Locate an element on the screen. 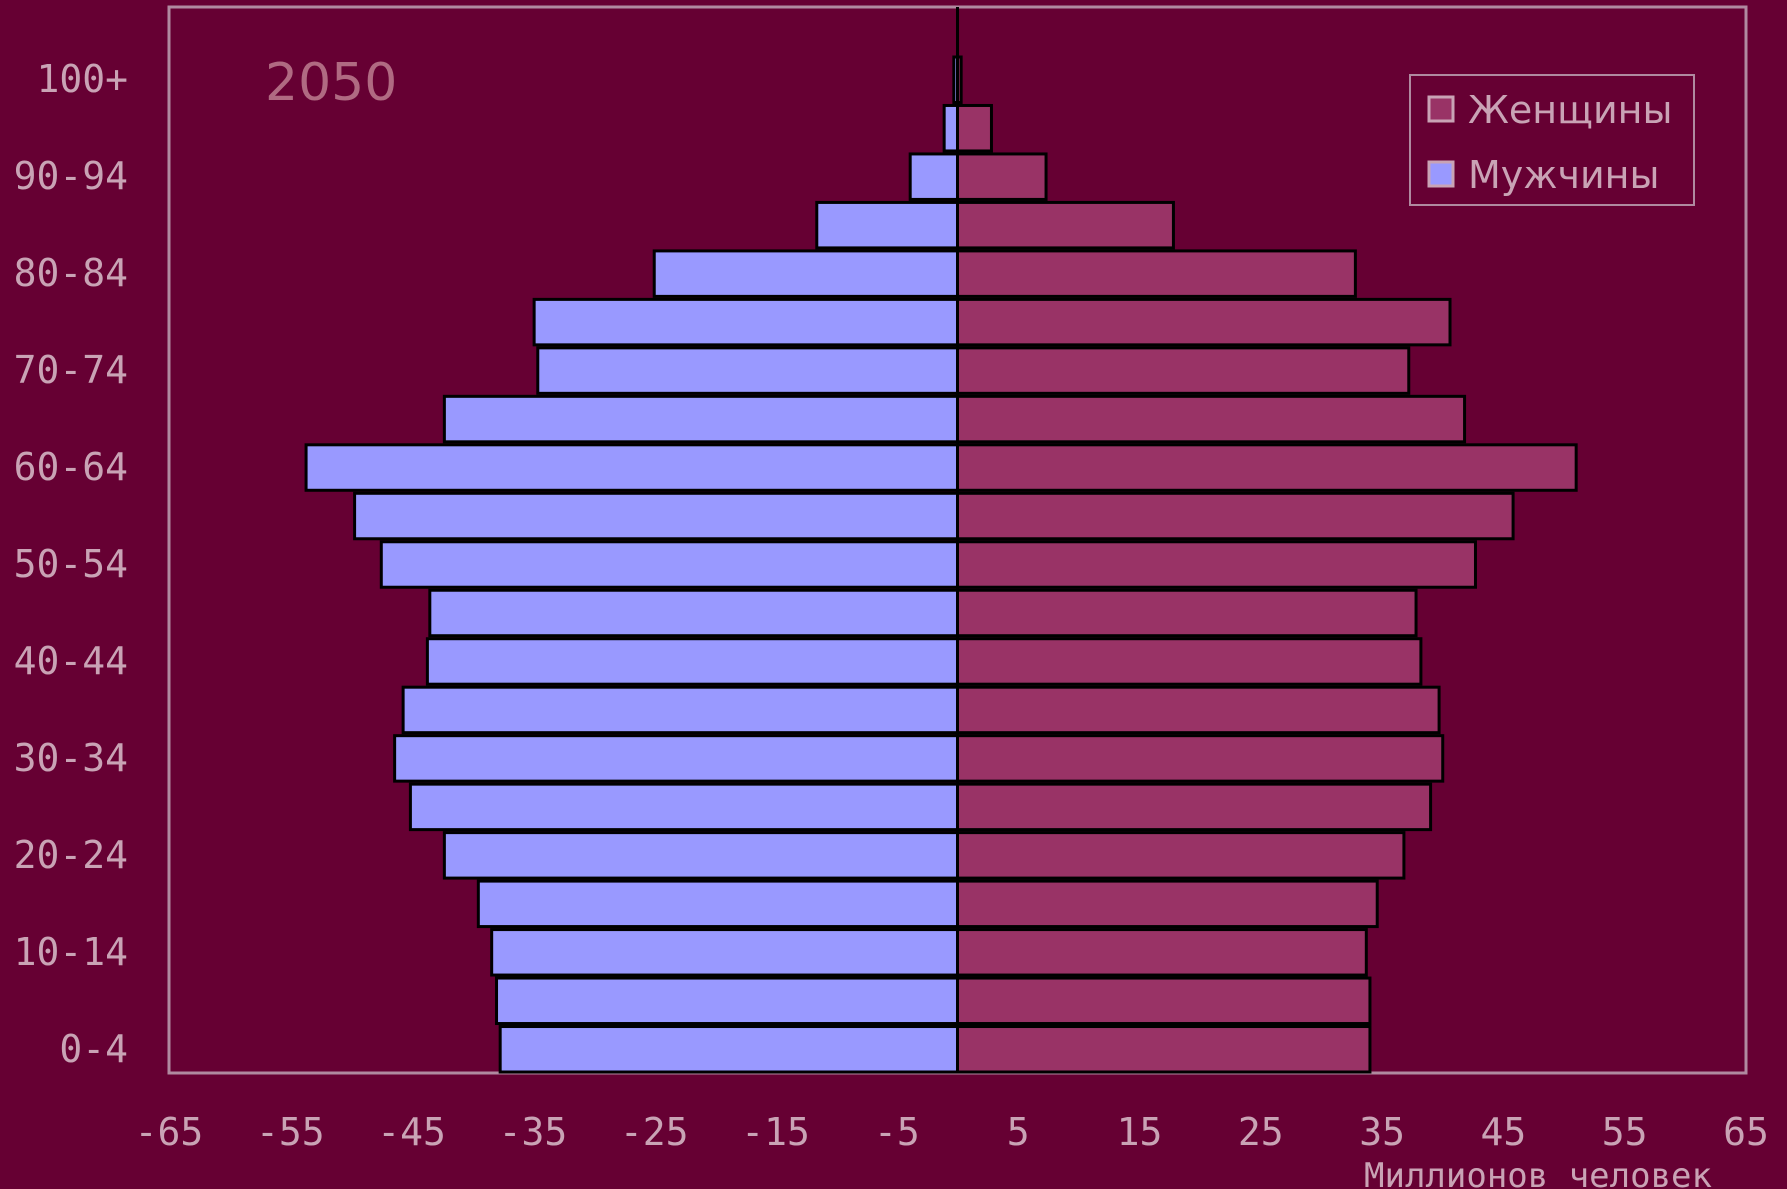 The image size is (1787, 1189). x-axis-title: Миллионов человек is located at coordinates (1538, 1172).